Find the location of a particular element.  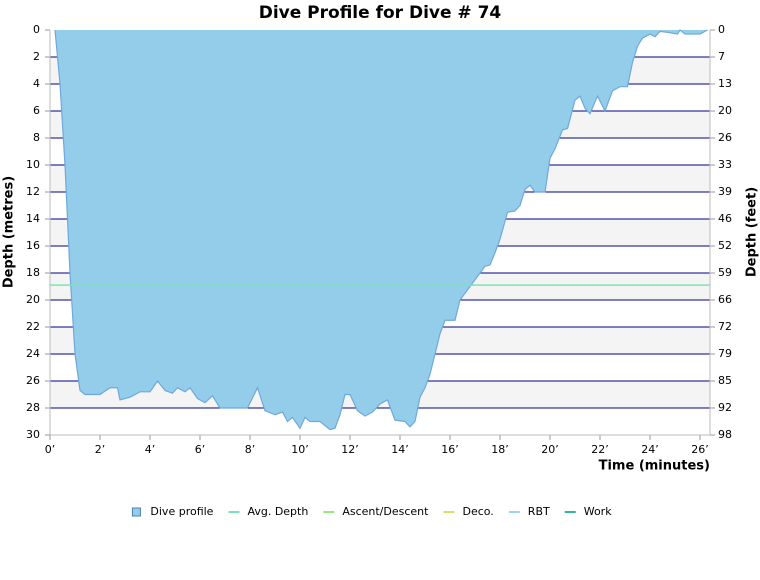

x-axis-label: Time (minutes) is located at coordinates (654, 466).